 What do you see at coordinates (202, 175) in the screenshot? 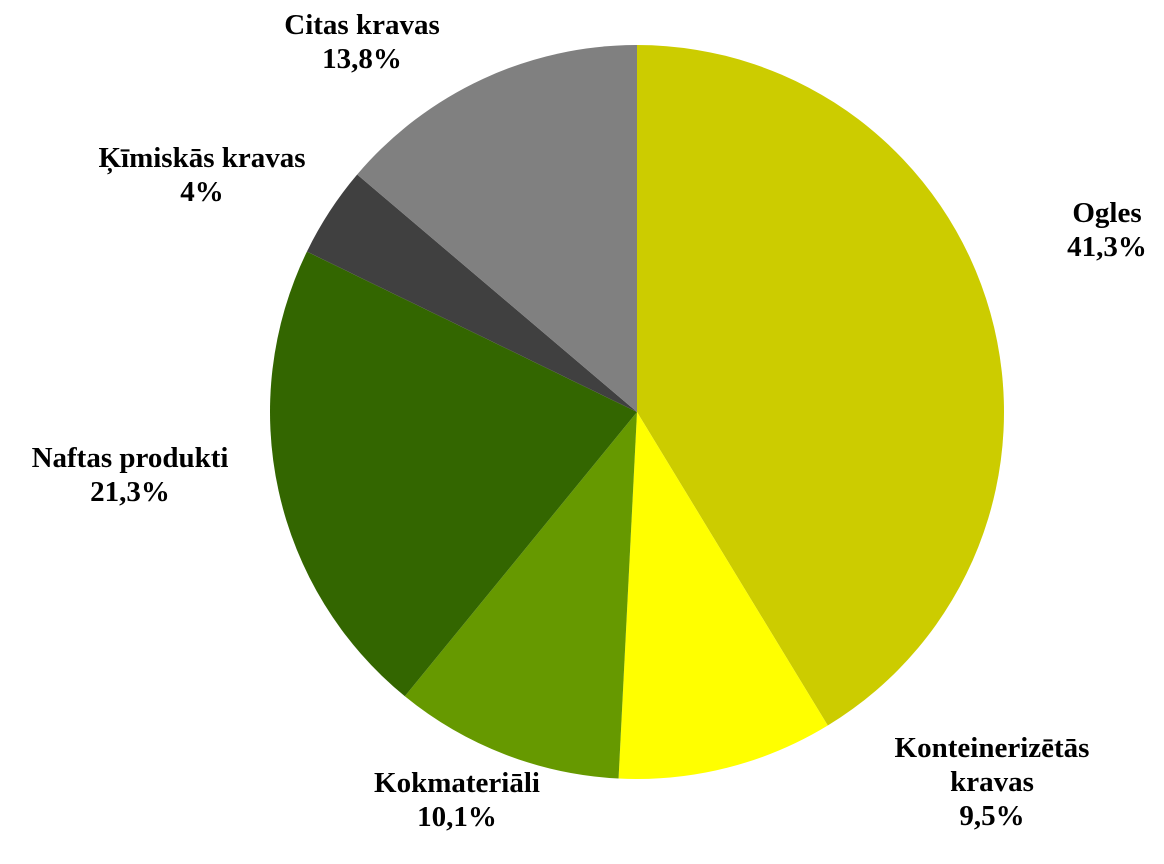
I see `slice-label: Ķīmiskās kravas 4%` at bounding box center [202, 175].